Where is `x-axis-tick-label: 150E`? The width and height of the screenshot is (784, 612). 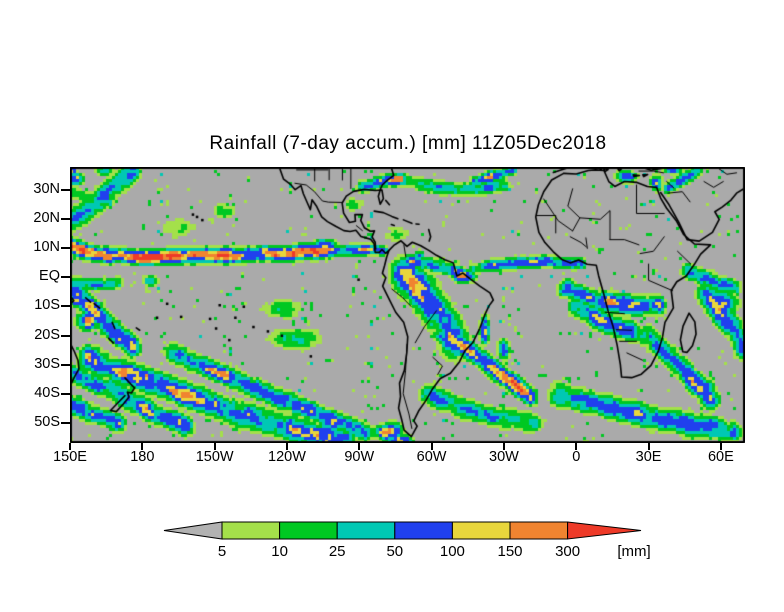 x-axis-tick-label: 150E is located at coordinates (70, 457).